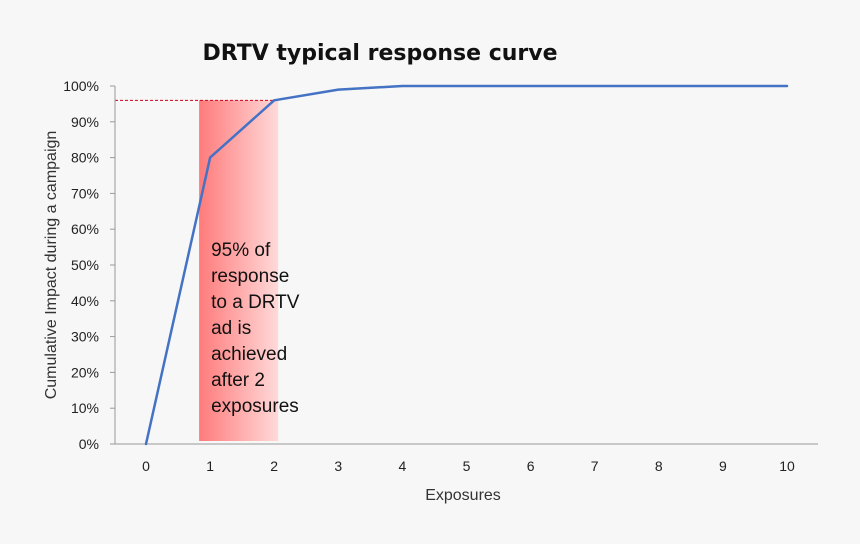 The image size is (860, 544). Describe the element at coordinates (463, 495) in the screenshot. I see `x-axis-title: Exposures` at that location.